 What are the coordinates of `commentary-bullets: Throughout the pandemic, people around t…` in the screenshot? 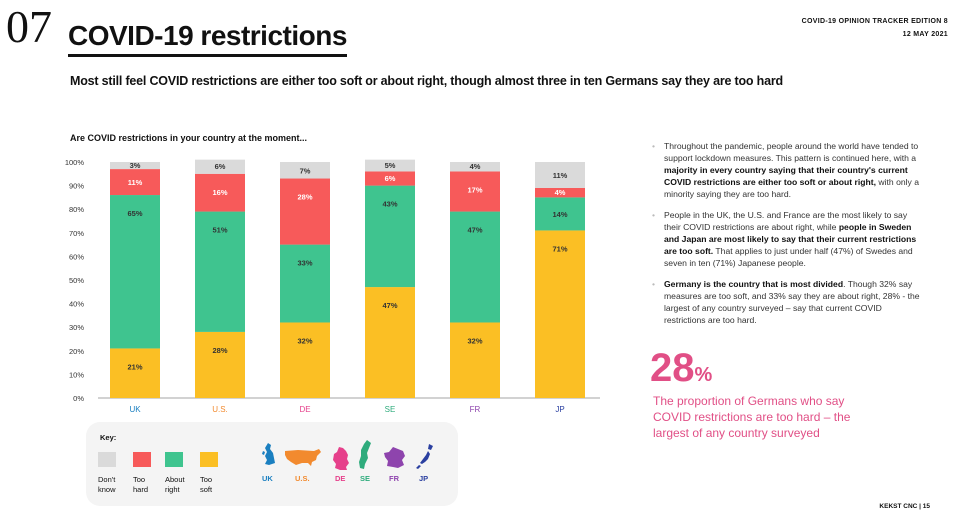 It's located at (786, 237).